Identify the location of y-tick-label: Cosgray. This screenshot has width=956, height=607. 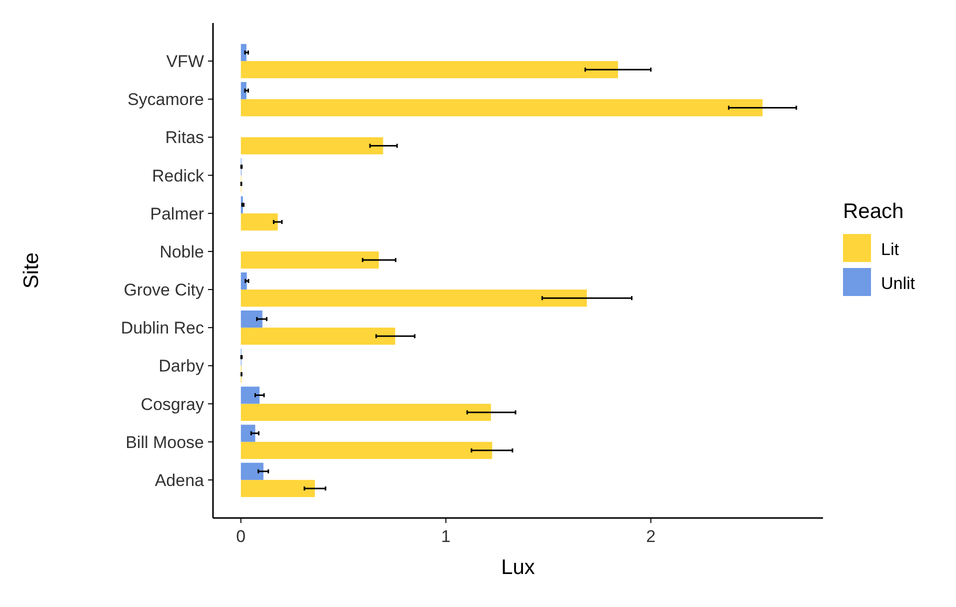
(172, 404).